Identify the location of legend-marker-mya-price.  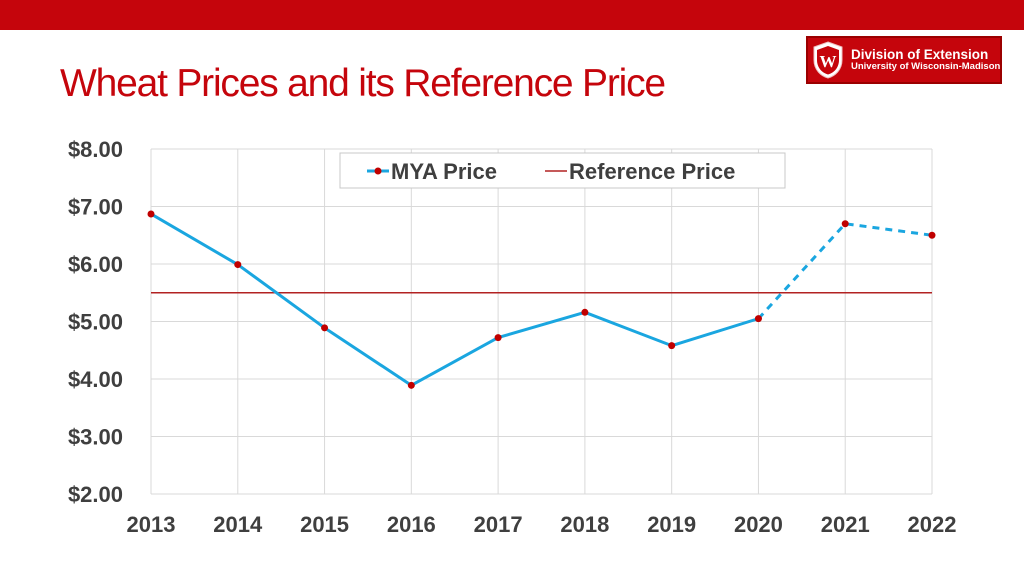
(378, 171).